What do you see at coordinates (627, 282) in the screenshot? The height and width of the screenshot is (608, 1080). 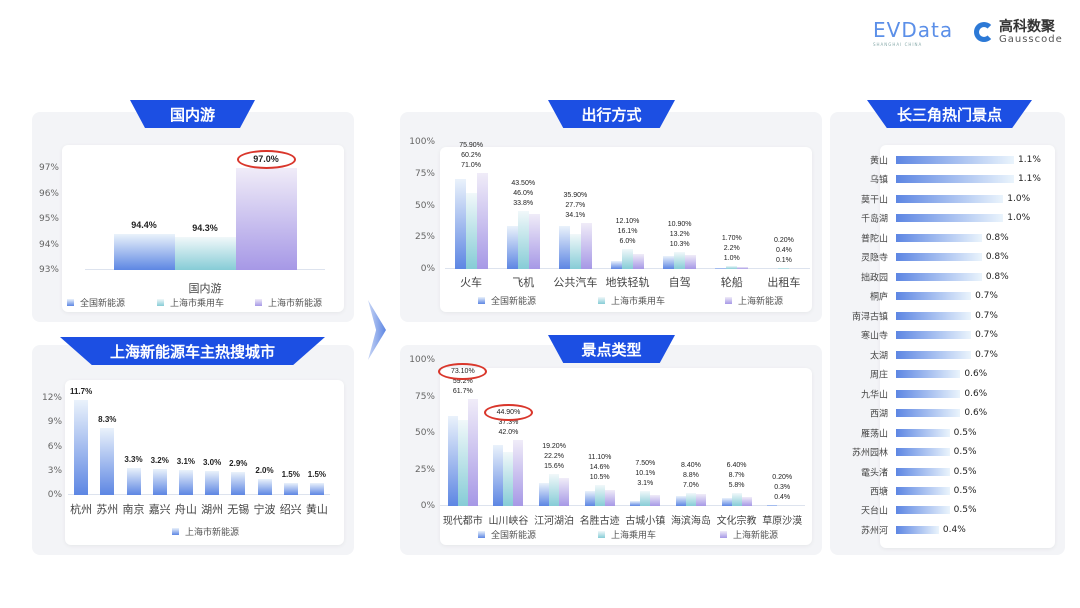 I see `category-label: 地铁轻轨` at bounding box center [627, 282].